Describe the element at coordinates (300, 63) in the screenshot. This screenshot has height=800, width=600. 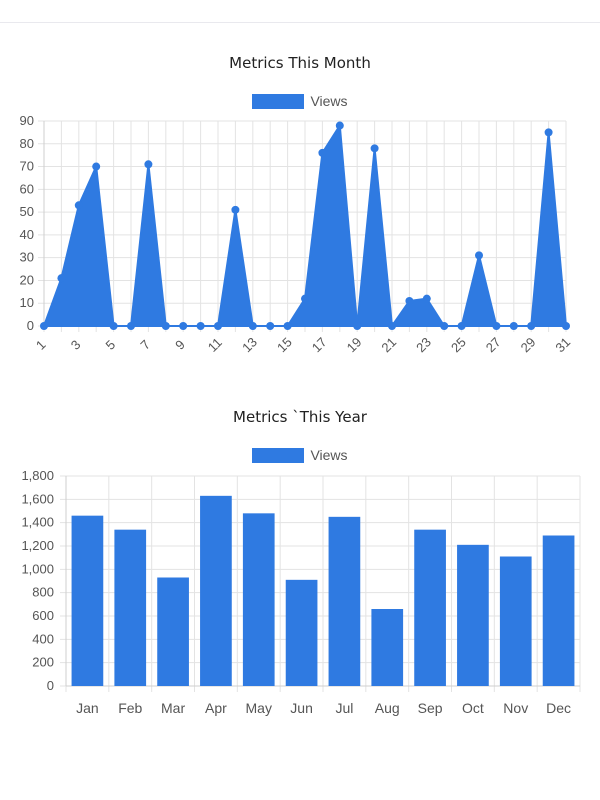
I see `month-chart-title: Metrics This Month` at that location.